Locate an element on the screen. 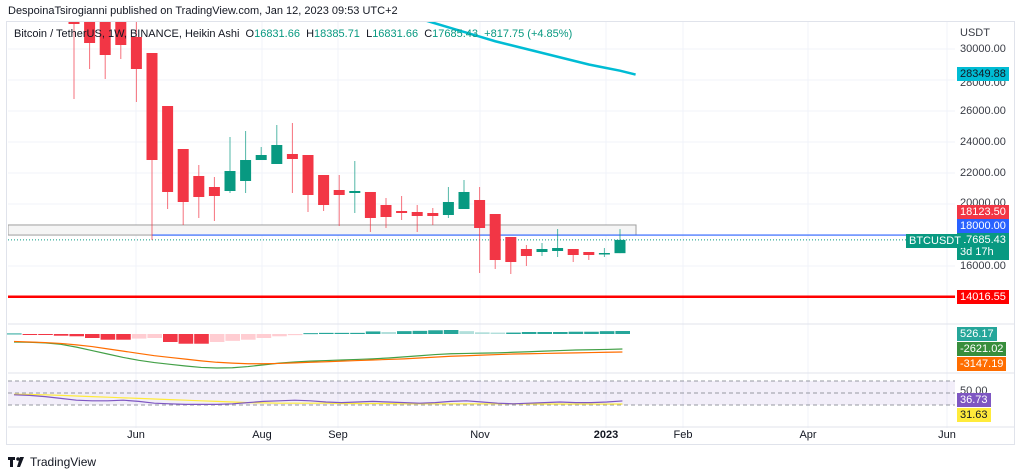 The image size is (1024, 476). ma-price-tag: 28349.88 is located at coordinates (983, 74).